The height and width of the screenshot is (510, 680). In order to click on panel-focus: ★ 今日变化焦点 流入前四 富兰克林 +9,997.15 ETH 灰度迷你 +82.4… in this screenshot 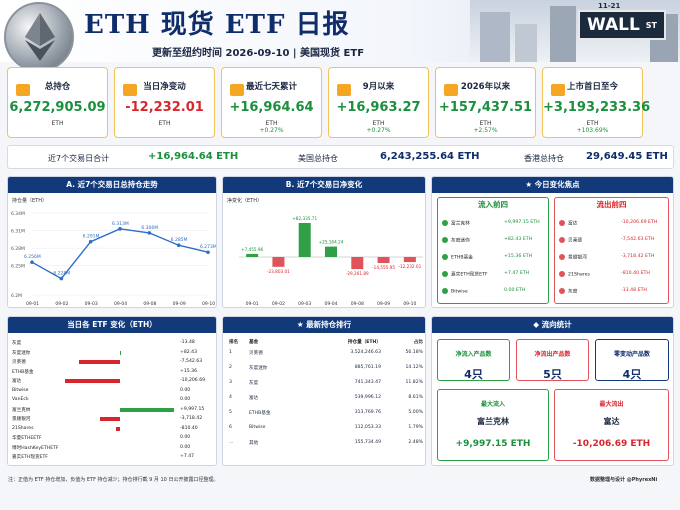, I will do `click(552, 242)`.